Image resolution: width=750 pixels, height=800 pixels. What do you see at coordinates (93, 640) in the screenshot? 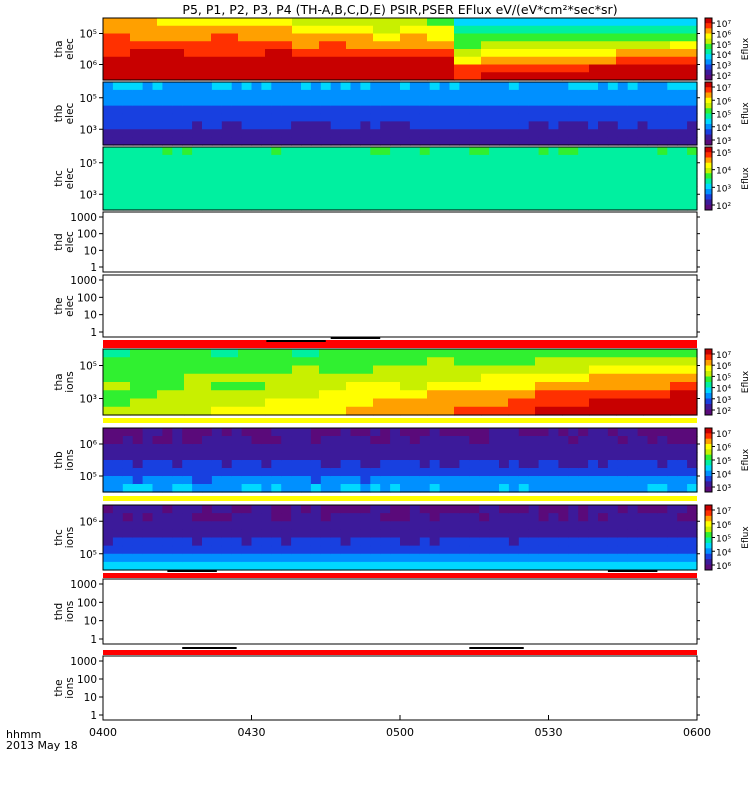
I see `y-tick-label: 1` at bounding box center [93, 640].